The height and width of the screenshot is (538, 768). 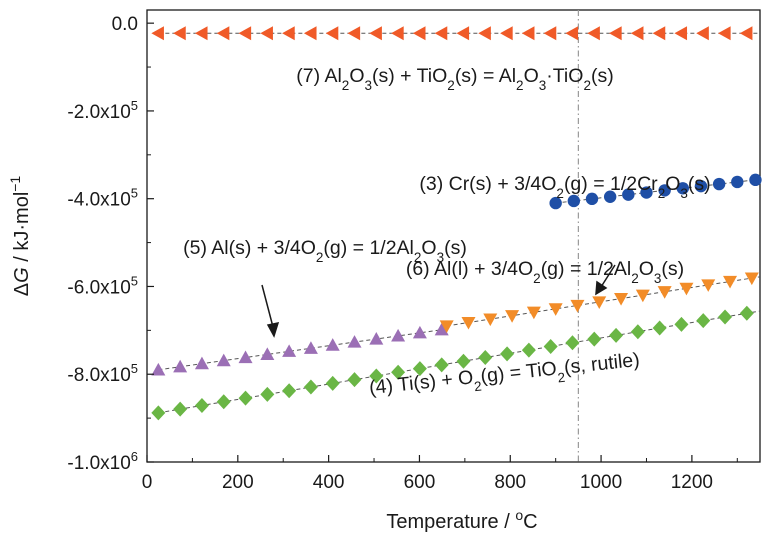 I want to click on x-tick-label: 400, so click(x=329, y=482).